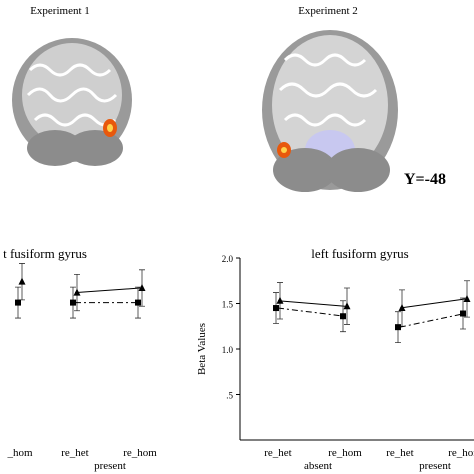 The width and height of the screenshot is (474, 474). Describe the element at coordinates (425, 179) in the screenshot. I see `slice-label: Y=-48` at that location.